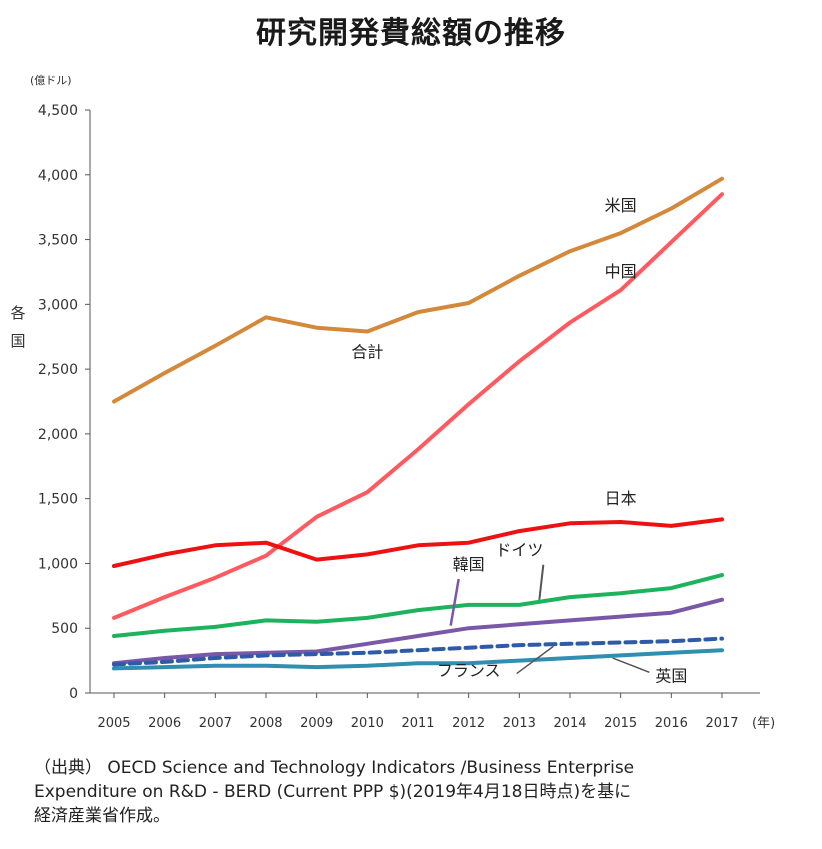  Describe the element at coordinates (64, 629) in the screenshot. I see `y-tick-label: 500` at that location.